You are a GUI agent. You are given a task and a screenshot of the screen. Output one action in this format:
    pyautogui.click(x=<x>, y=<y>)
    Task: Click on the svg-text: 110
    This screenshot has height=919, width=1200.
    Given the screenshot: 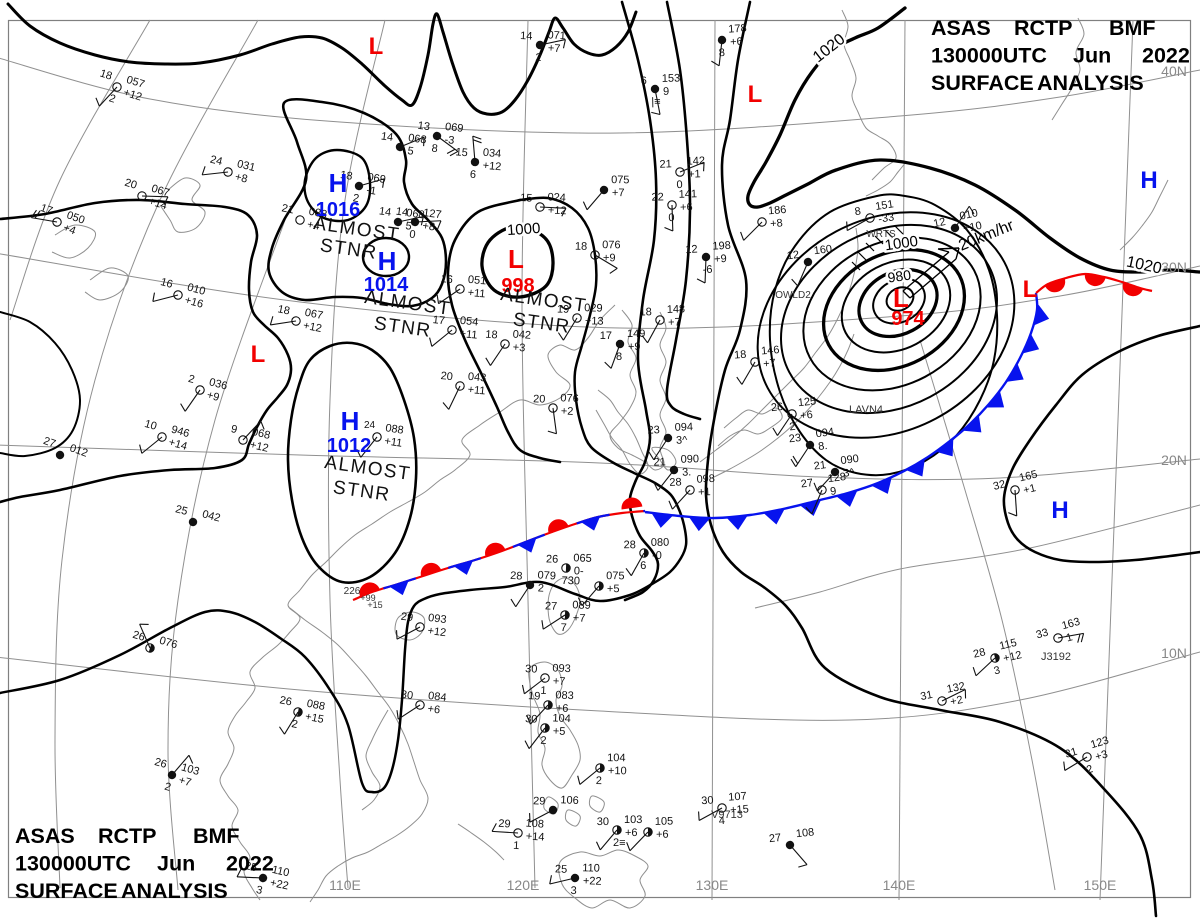 What is the action you would take?
    pyautogui.click(x=591, y=868)
    